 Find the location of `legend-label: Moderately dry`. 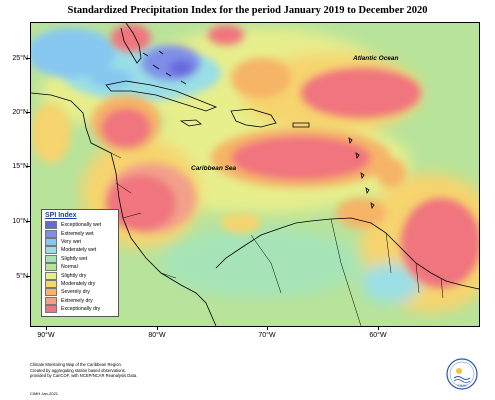

legend-label: Moderately dry is located at coordinates (78, 283).